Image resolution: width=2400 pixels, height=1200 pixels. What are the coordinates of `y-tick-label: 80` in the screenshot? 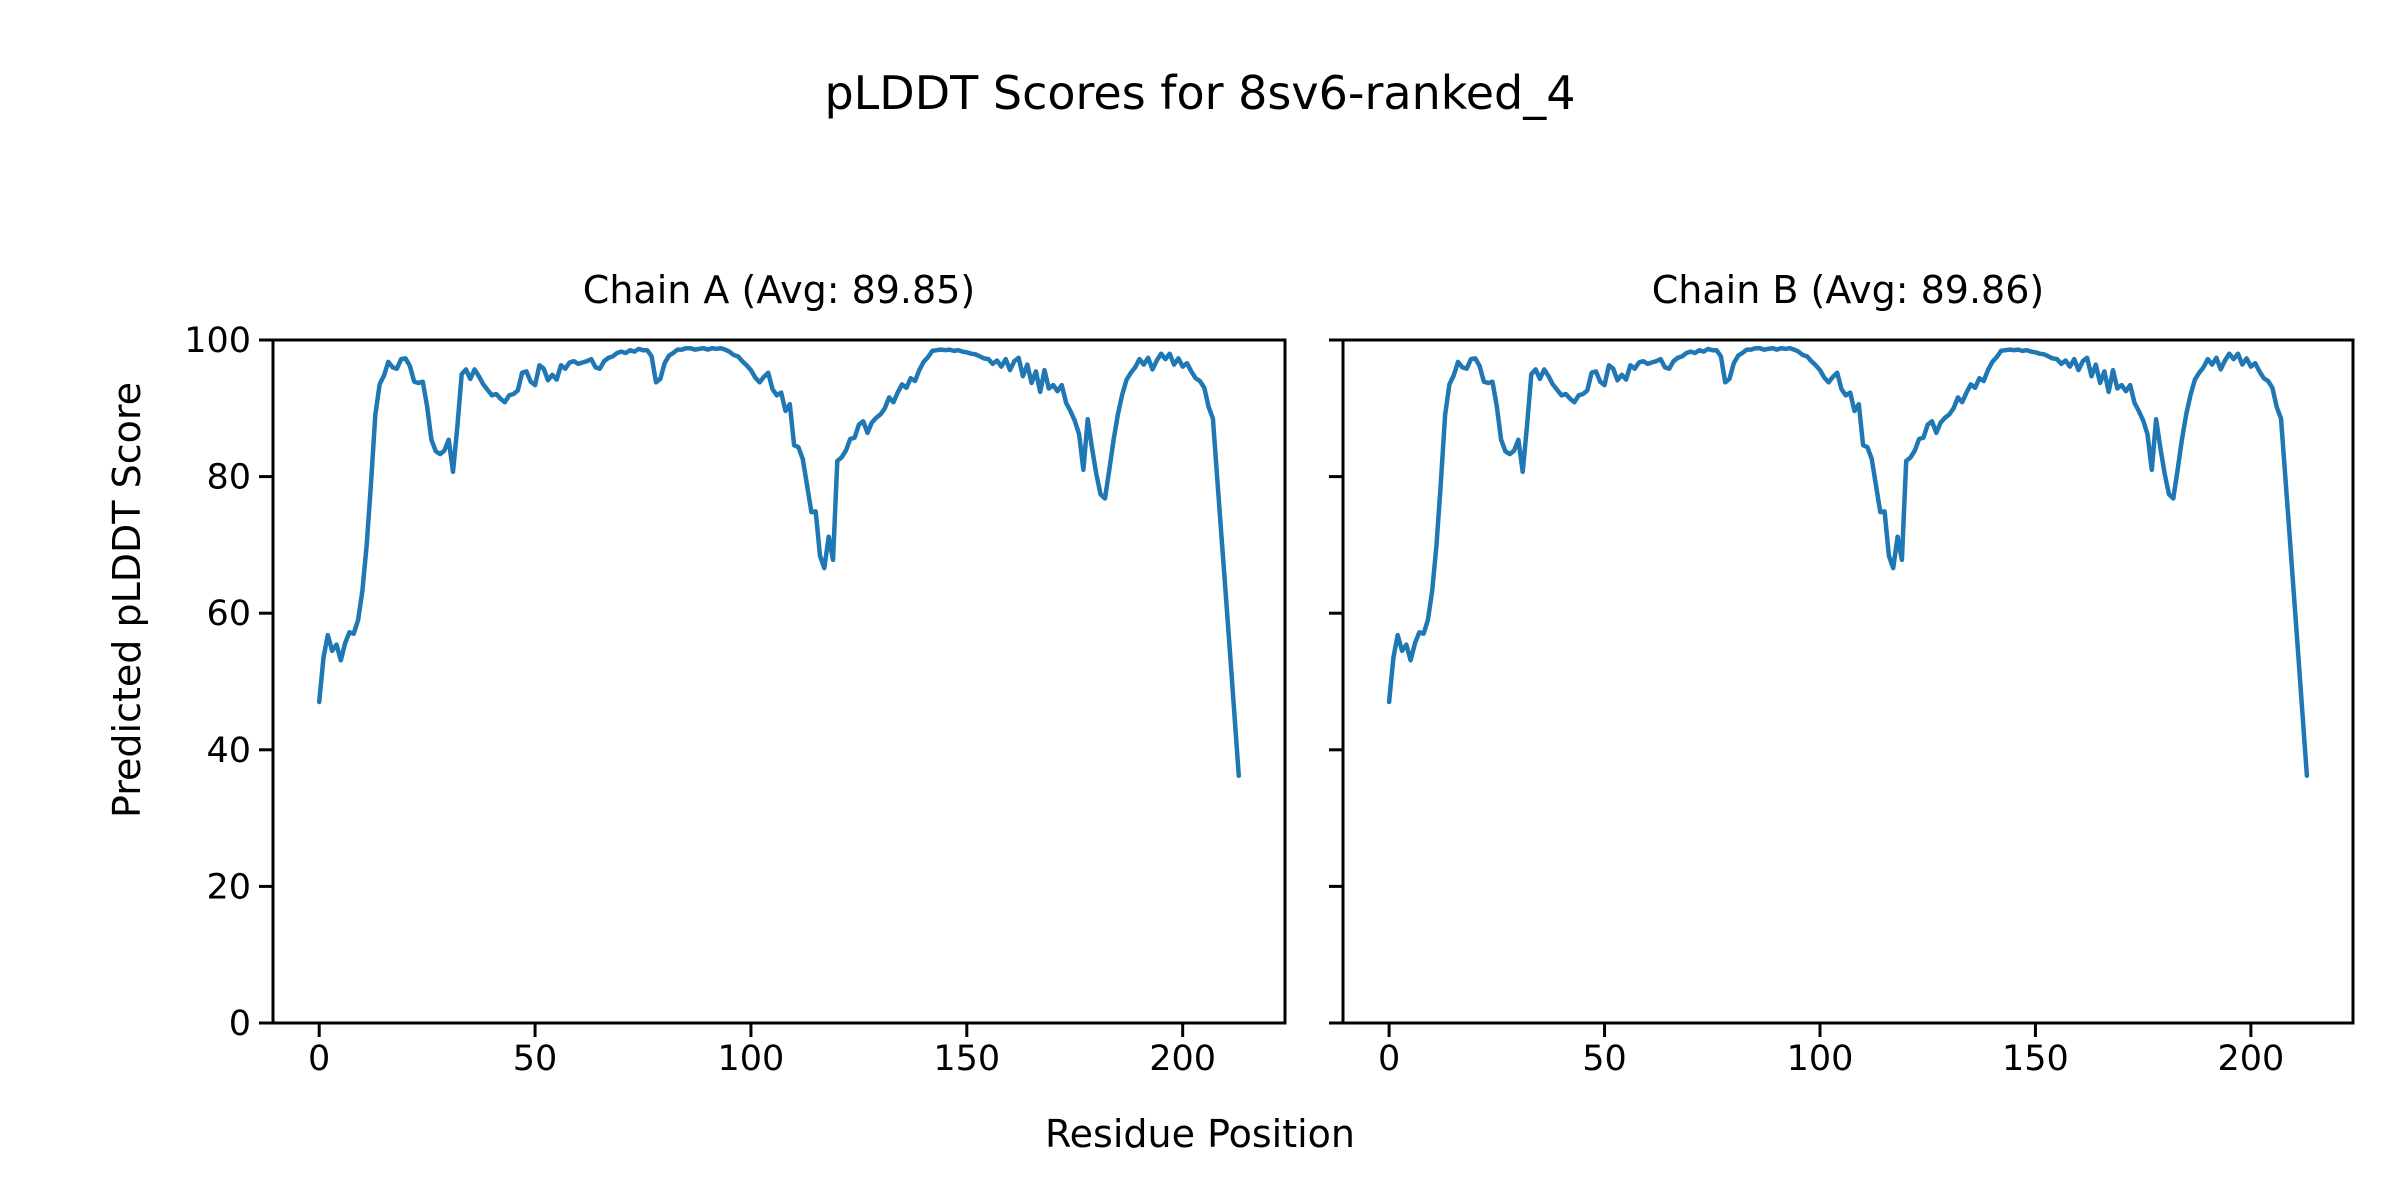 It's located at (228, 478).